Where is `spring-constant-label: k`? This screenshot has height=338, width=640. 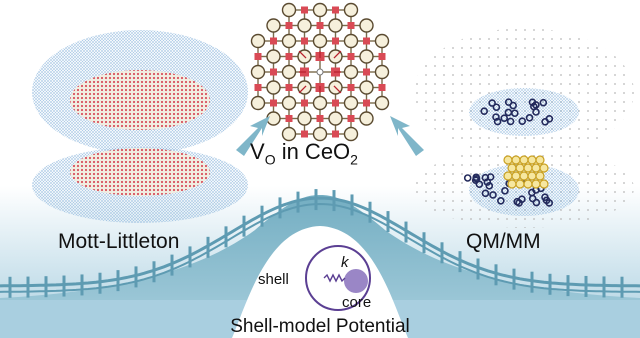 spring-constant-label: k is located at coordinates (345, 262).